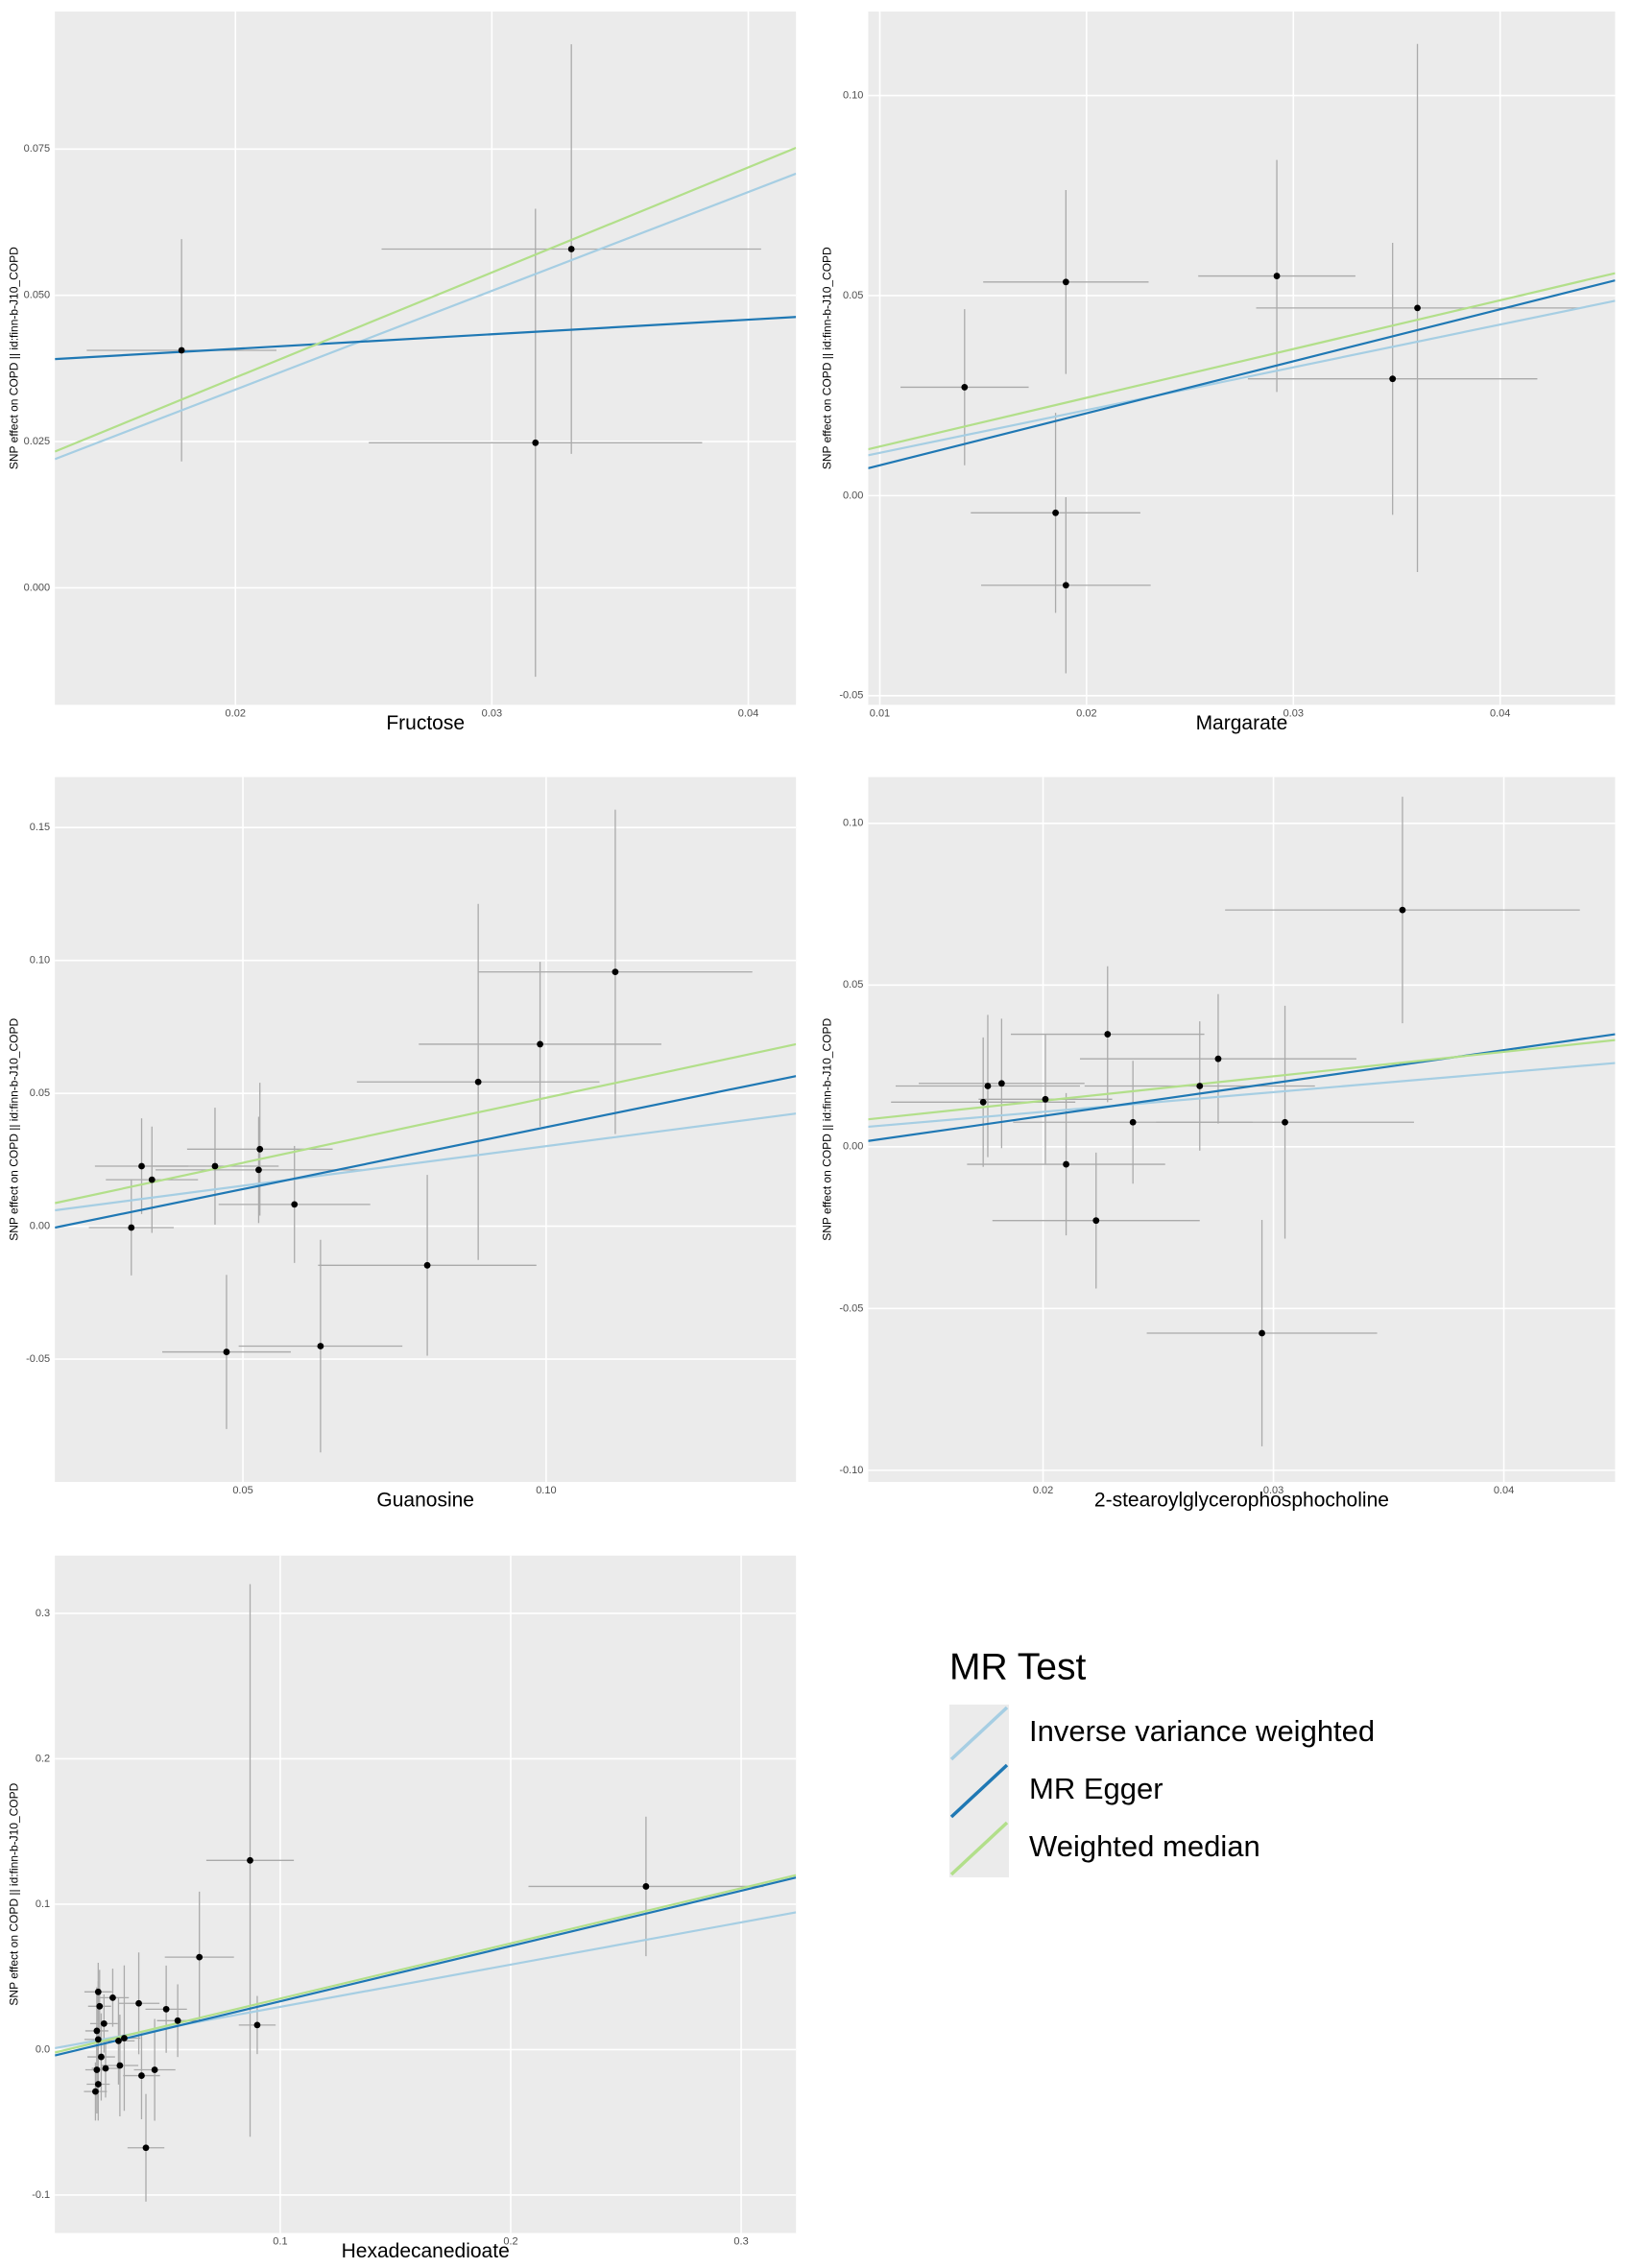 The image size is (1631, 2268). Describe the element at coordinates (242, 1490) in the screenshot. I see `x-tick-label: 0.05` at that location.